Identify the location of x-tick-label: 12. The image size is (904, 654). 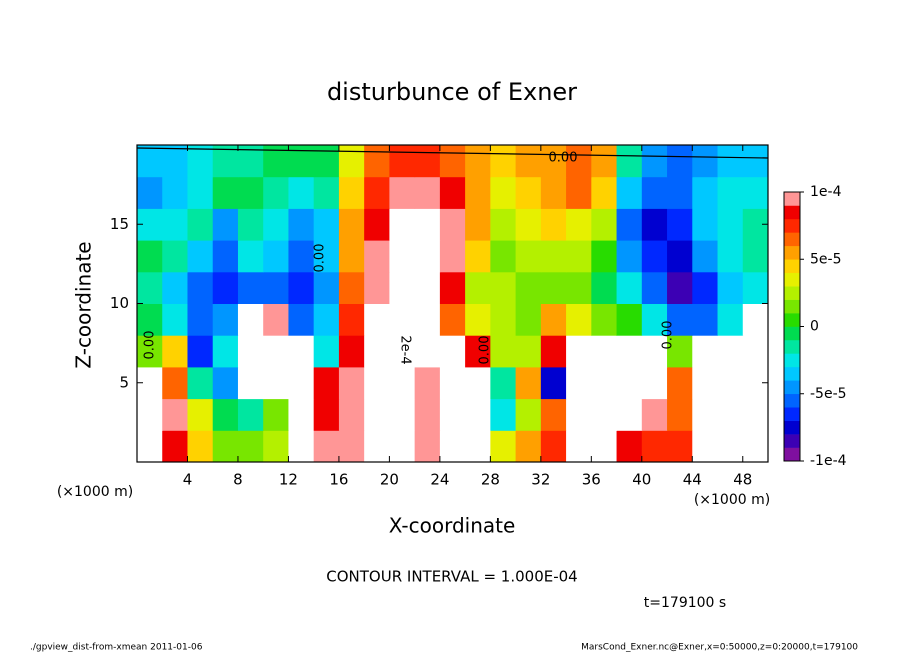
(288, 480).